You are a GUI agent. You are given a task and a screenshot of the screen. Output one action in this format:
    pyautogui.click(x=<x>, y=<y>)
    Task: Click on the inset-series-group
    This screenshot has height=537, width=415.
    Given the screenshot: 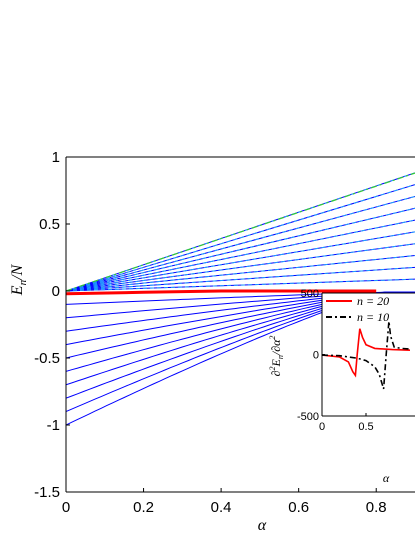 What is the action you would take?
    pyautogui.click(x=366, y=355)
    